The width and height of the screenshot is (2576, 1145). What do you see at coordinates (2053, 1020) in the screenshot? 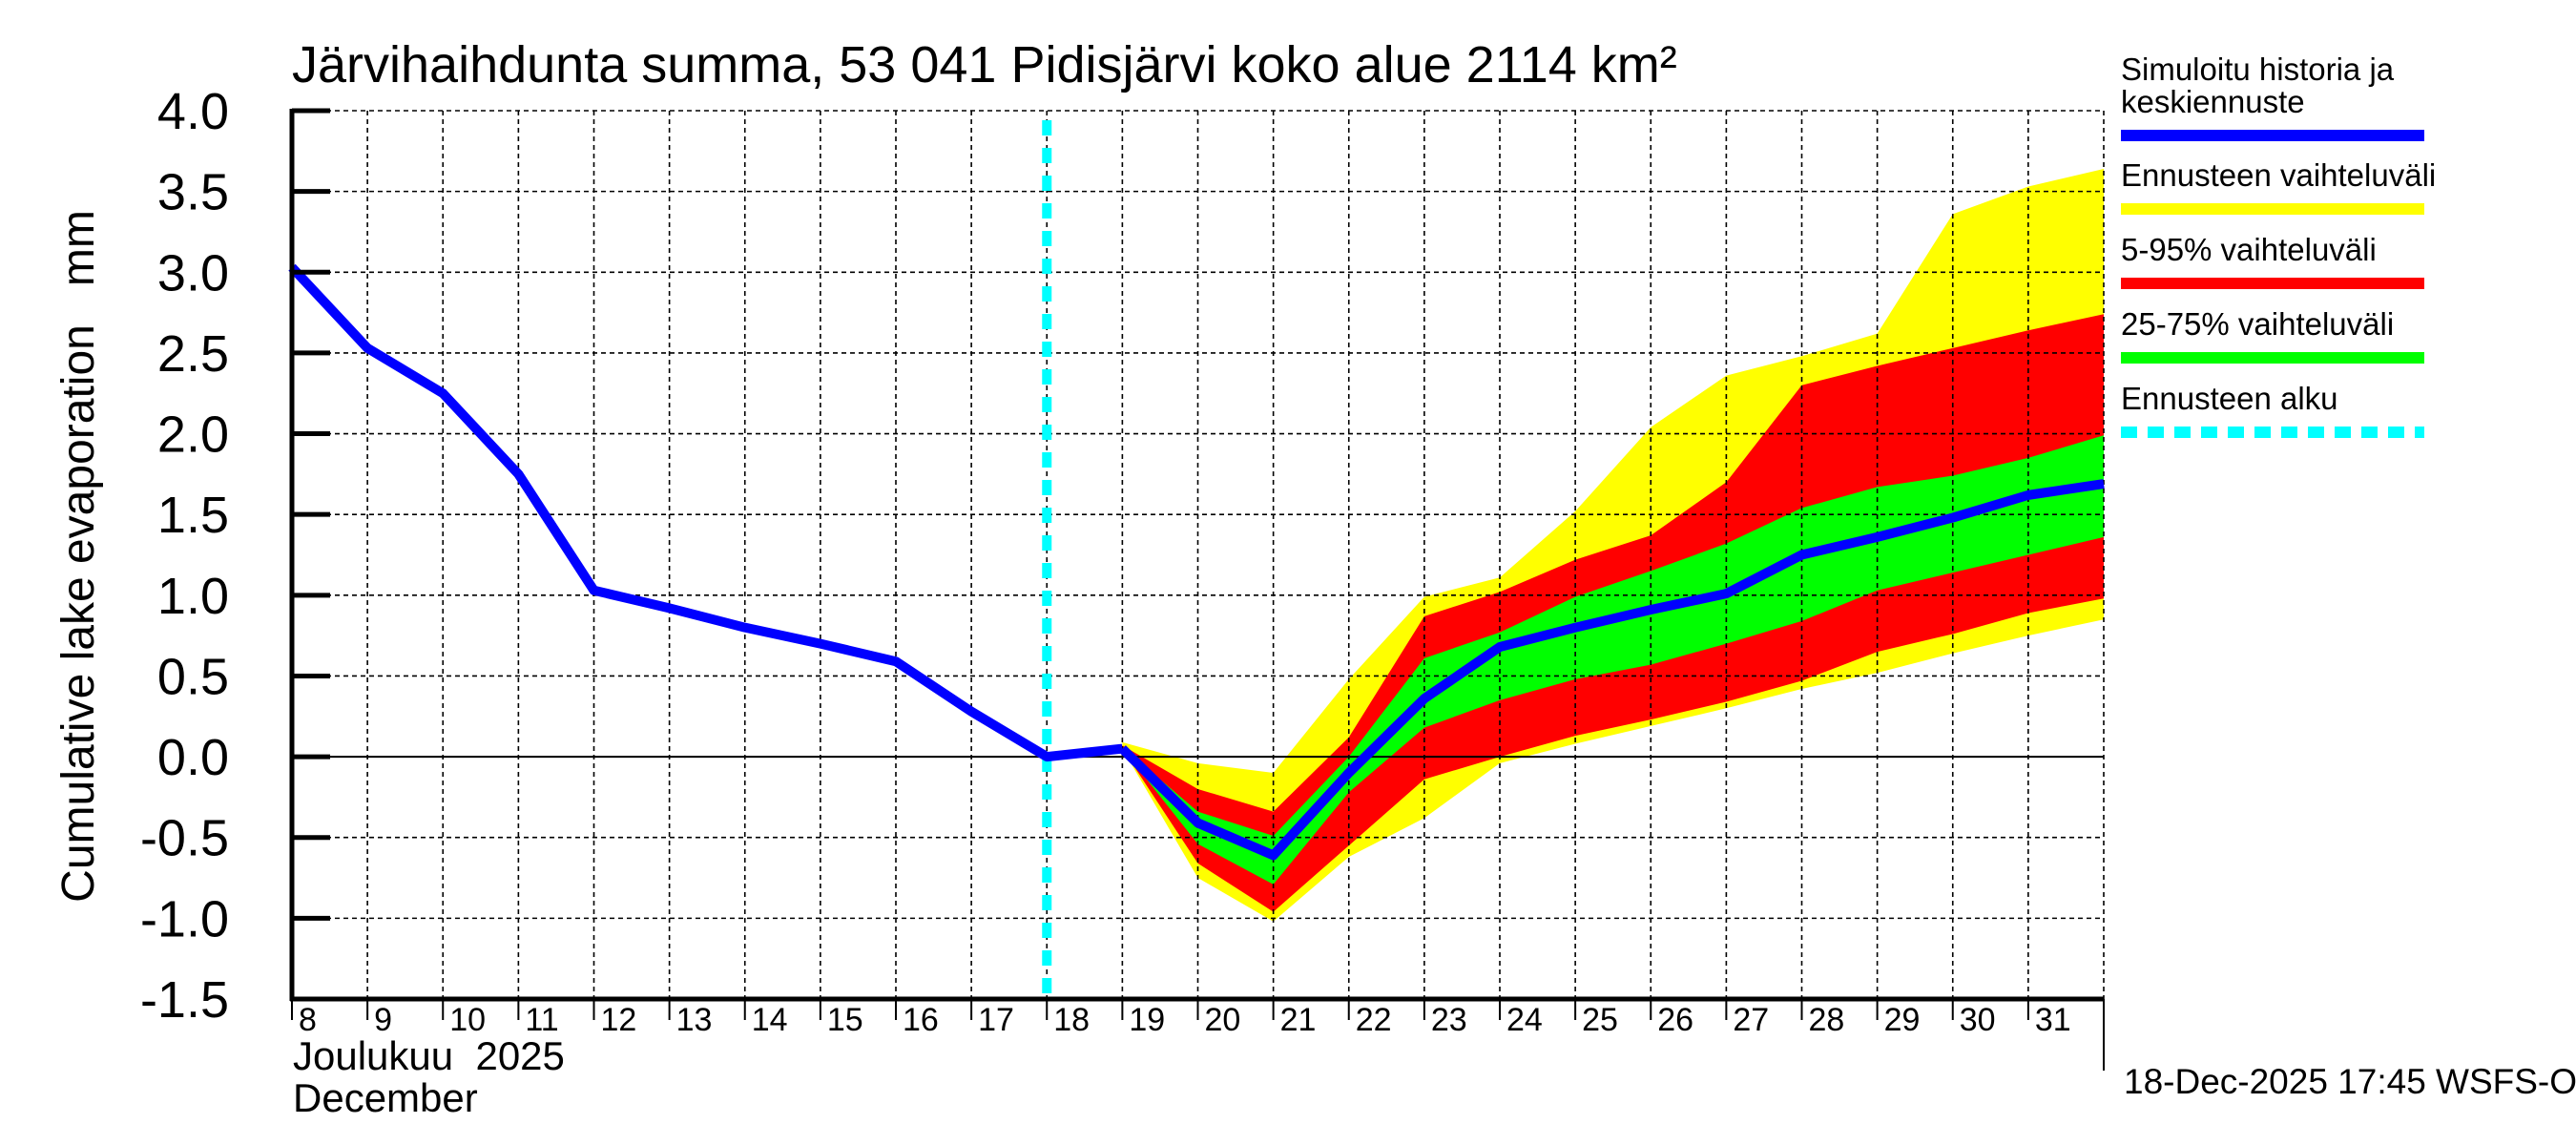
I see `x-tick-label: 31` at bounding box center [2053, 1020].